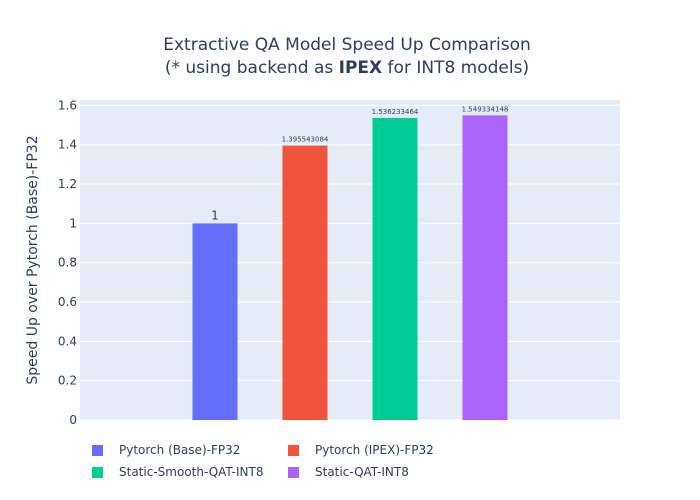 The height and width of the screenshot is (500, 700). What do you see at coordinates (347, 45) in the screenshot?
I see `chart-title-line-1: Extractive QA Model Speed Up Comparison` at bounding box center [347, 45].